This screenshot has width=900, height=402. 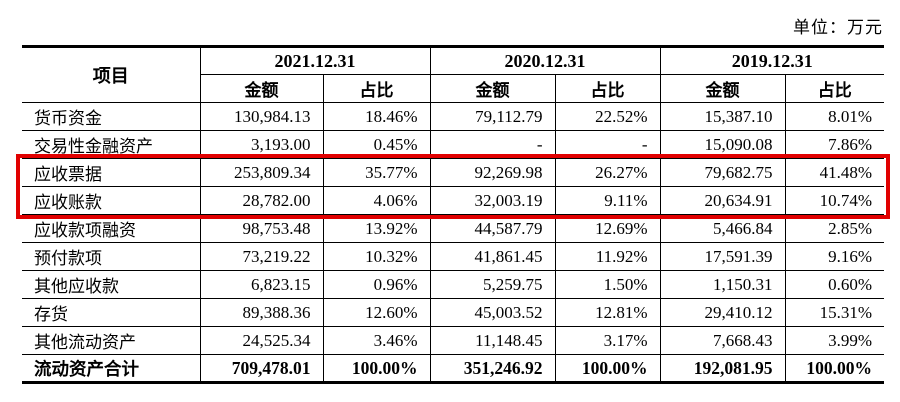 I want to click on amount-cell: 130,984.13, so click(x=261, y=116).